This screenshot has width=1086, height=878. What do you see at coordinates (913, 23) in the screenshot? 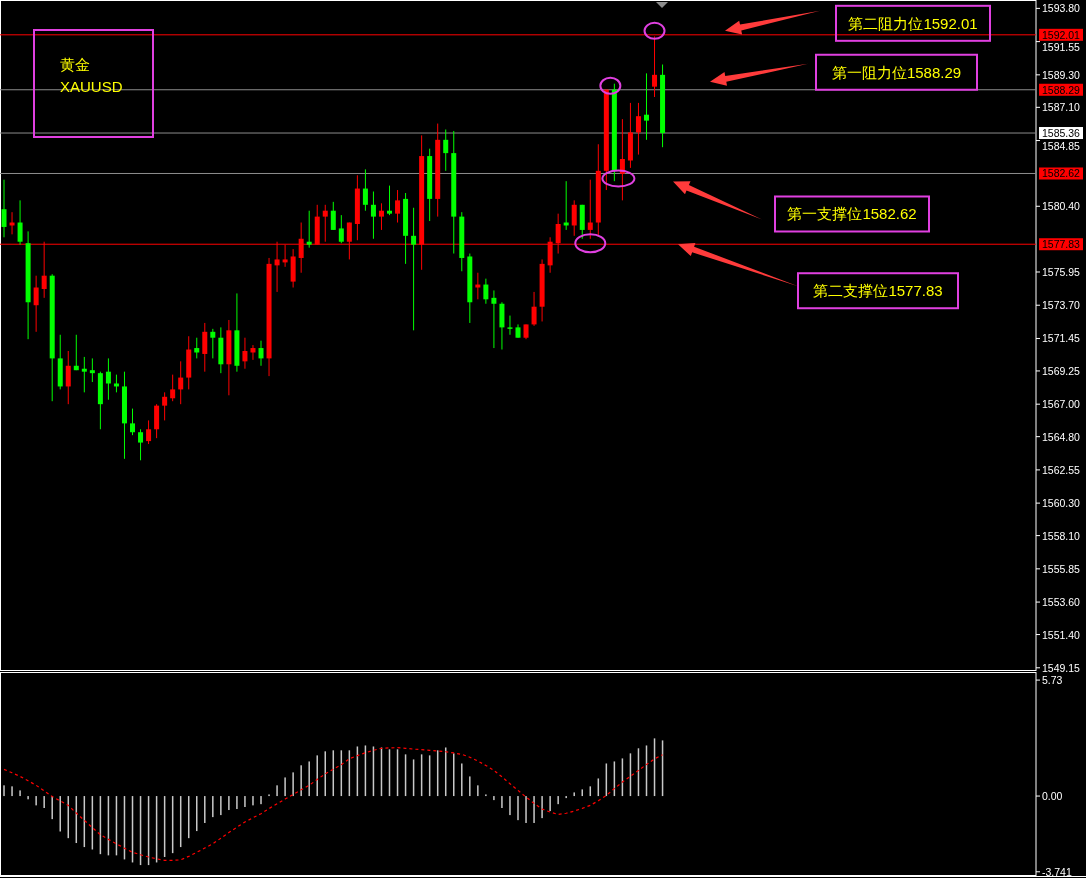
I see `annotation: 第二阻力位1592.01` at bounding box center [913, 23].